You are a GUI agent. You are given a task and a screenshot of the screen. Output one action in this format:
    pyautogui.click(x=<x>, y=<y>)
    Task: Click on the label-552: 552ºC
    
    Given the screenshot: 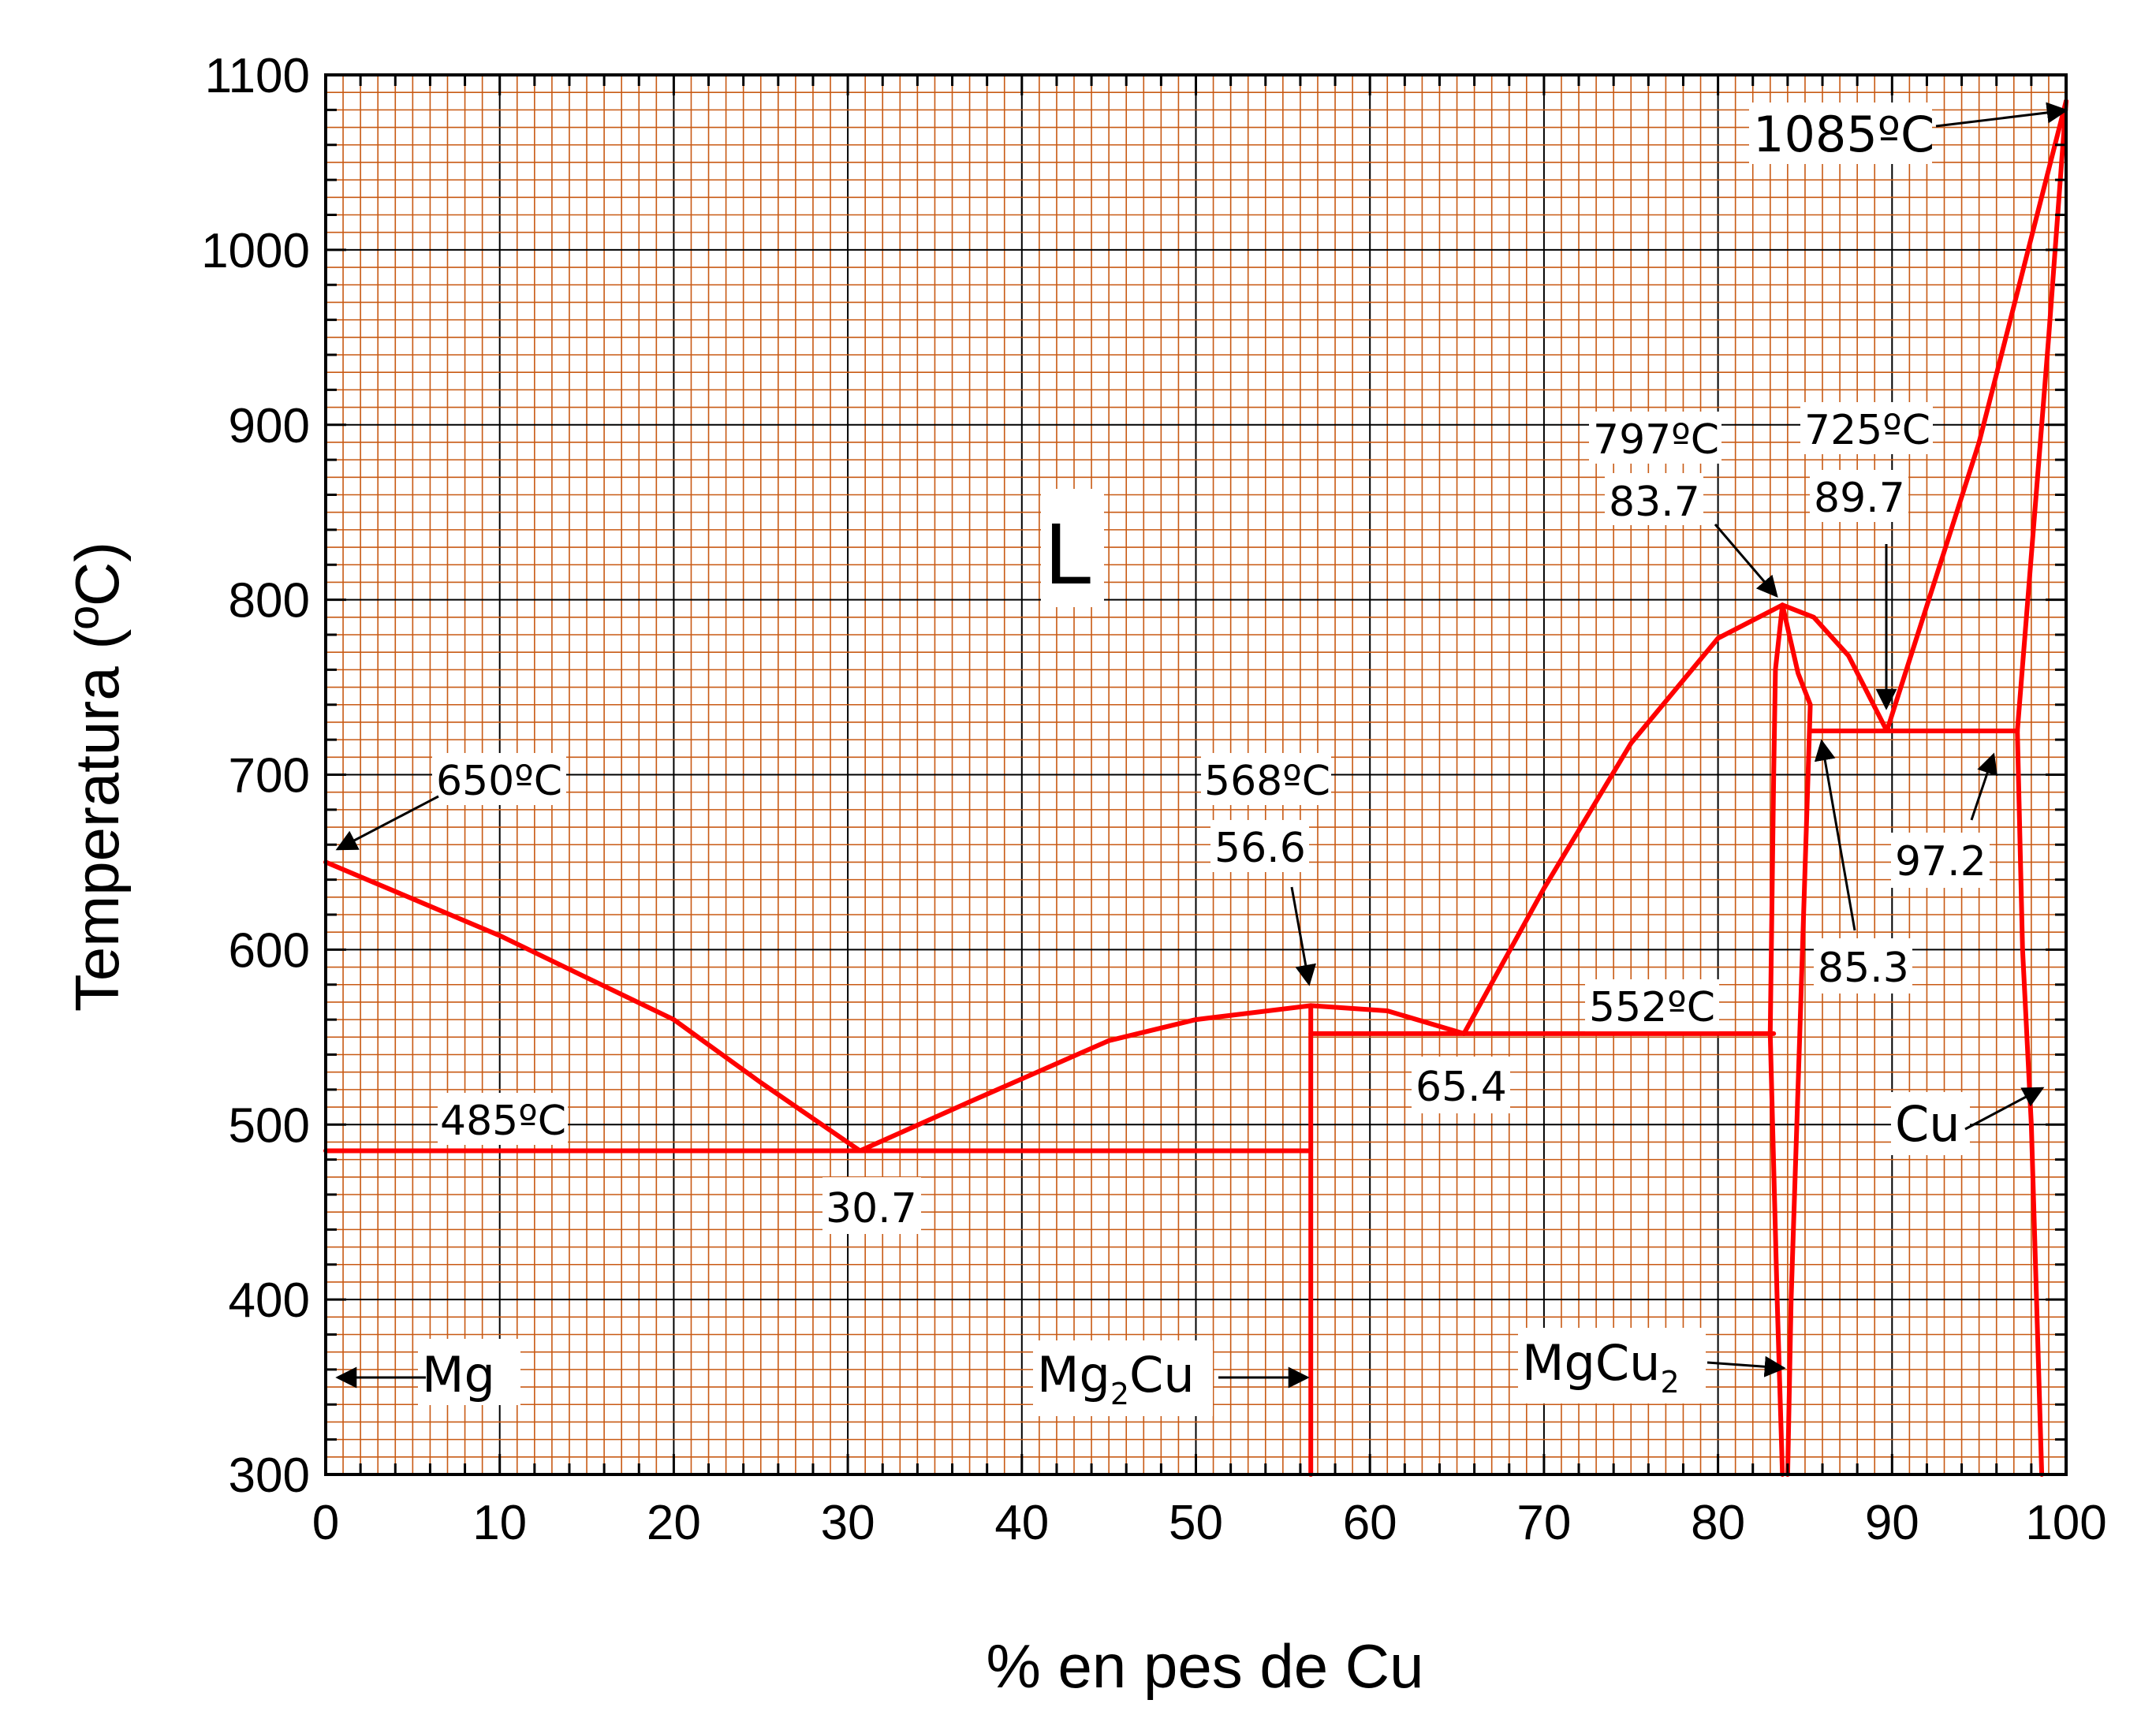 What is the action you would take?
    pyautogui.click(x=1652, y=1007)
    